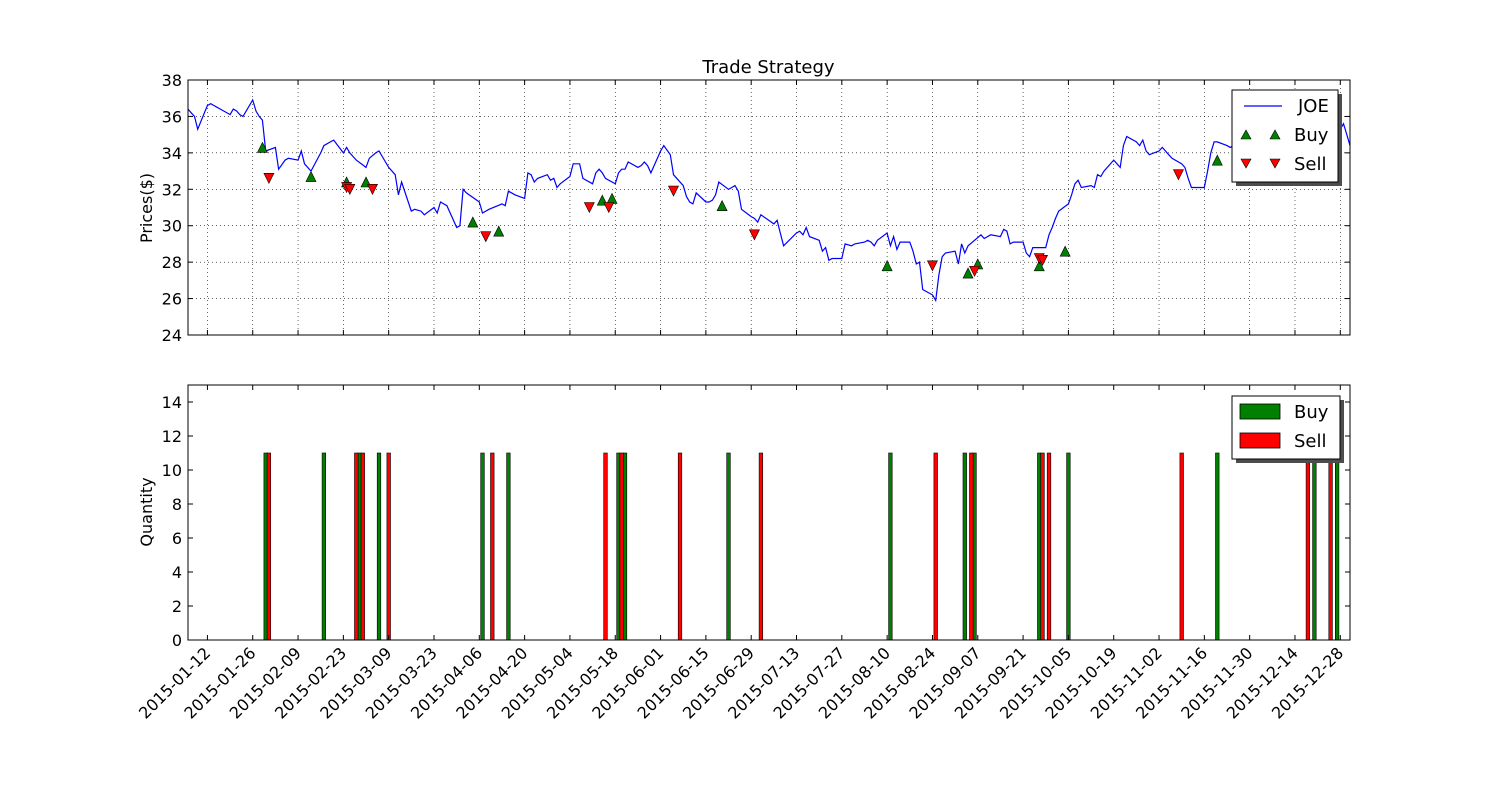  Describe the element at coordinates (177, 504) in the screenshot. I see `y-tick-label: 8` at that location.